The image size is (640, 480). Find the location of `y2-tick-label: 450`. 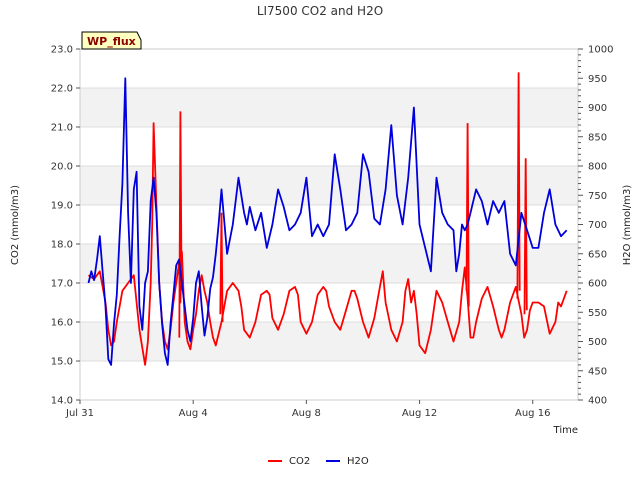

y2-tick-label: 450 is located at coordinates (597, 371).